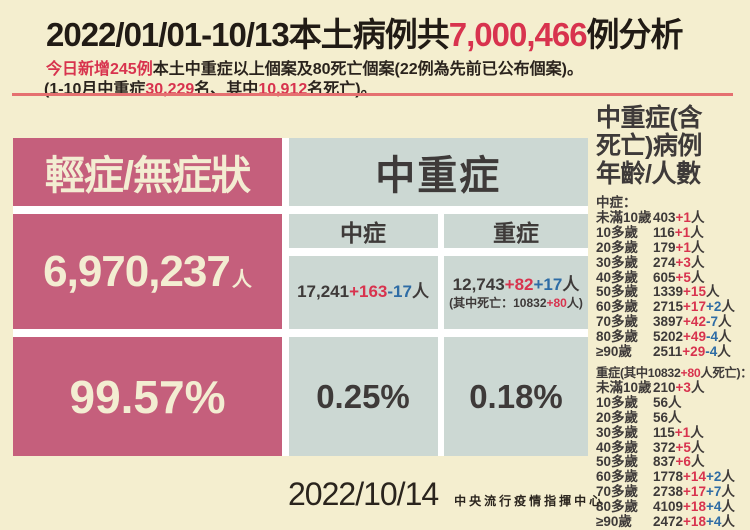 The image size is (750, 530). What do you see at coordinates (365, 34) in the screenshot?
I see `page-title: 2022/01/01-10/13本土病例共7,000,466例分析` at bounding box center [365, 34].